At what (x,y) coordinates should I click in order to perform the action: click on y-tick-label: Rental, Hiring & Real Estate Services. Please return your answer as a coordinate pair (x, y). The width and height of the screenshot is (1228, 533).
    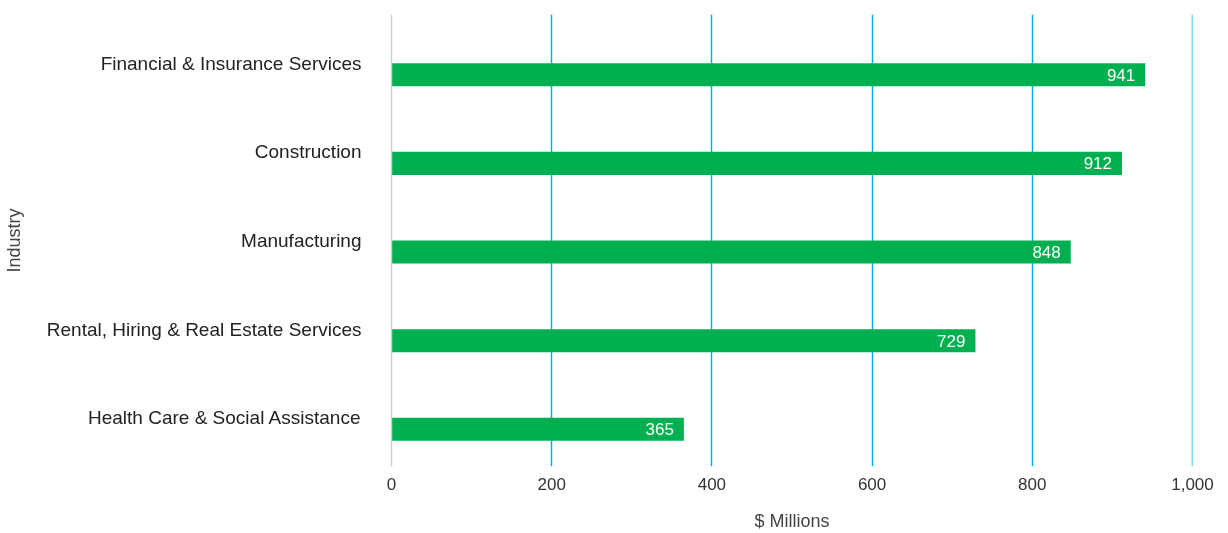
    Looking at the image, I should click on (204, 329).